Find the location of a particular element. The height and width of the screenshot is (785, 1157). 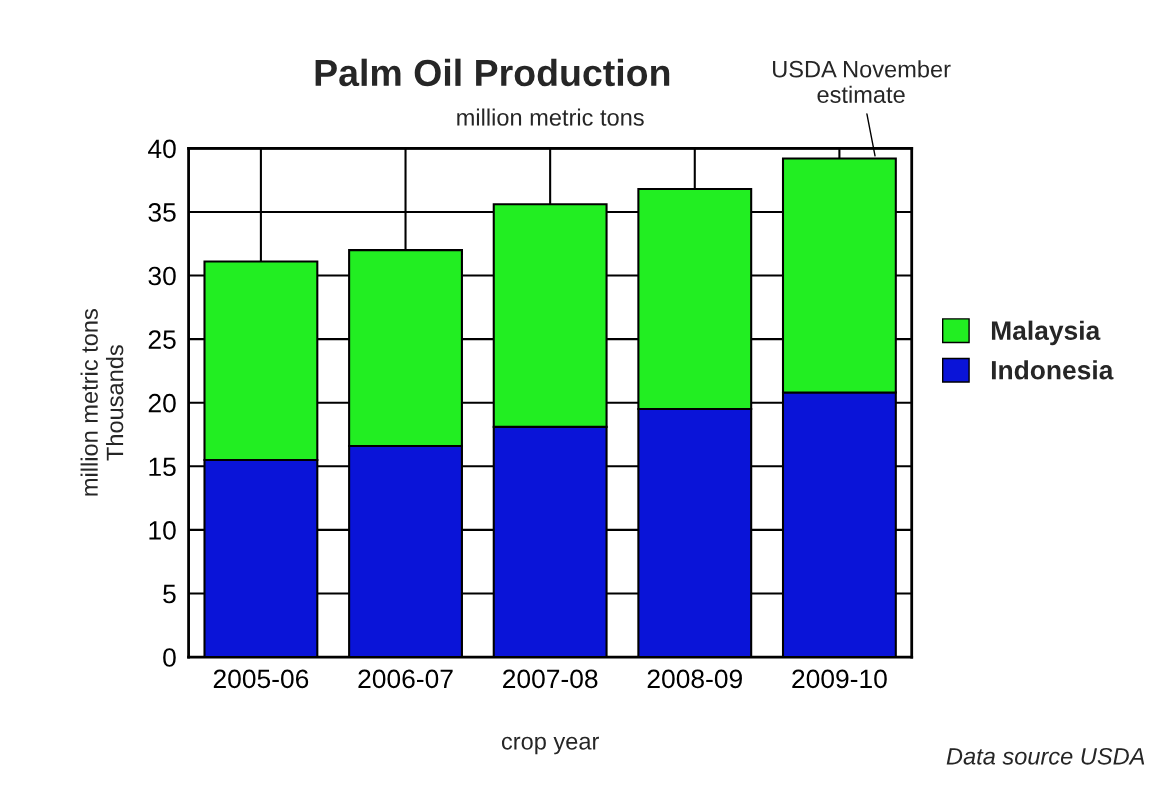

source-note: Data source USDA is located at coordinates (1045, 756).